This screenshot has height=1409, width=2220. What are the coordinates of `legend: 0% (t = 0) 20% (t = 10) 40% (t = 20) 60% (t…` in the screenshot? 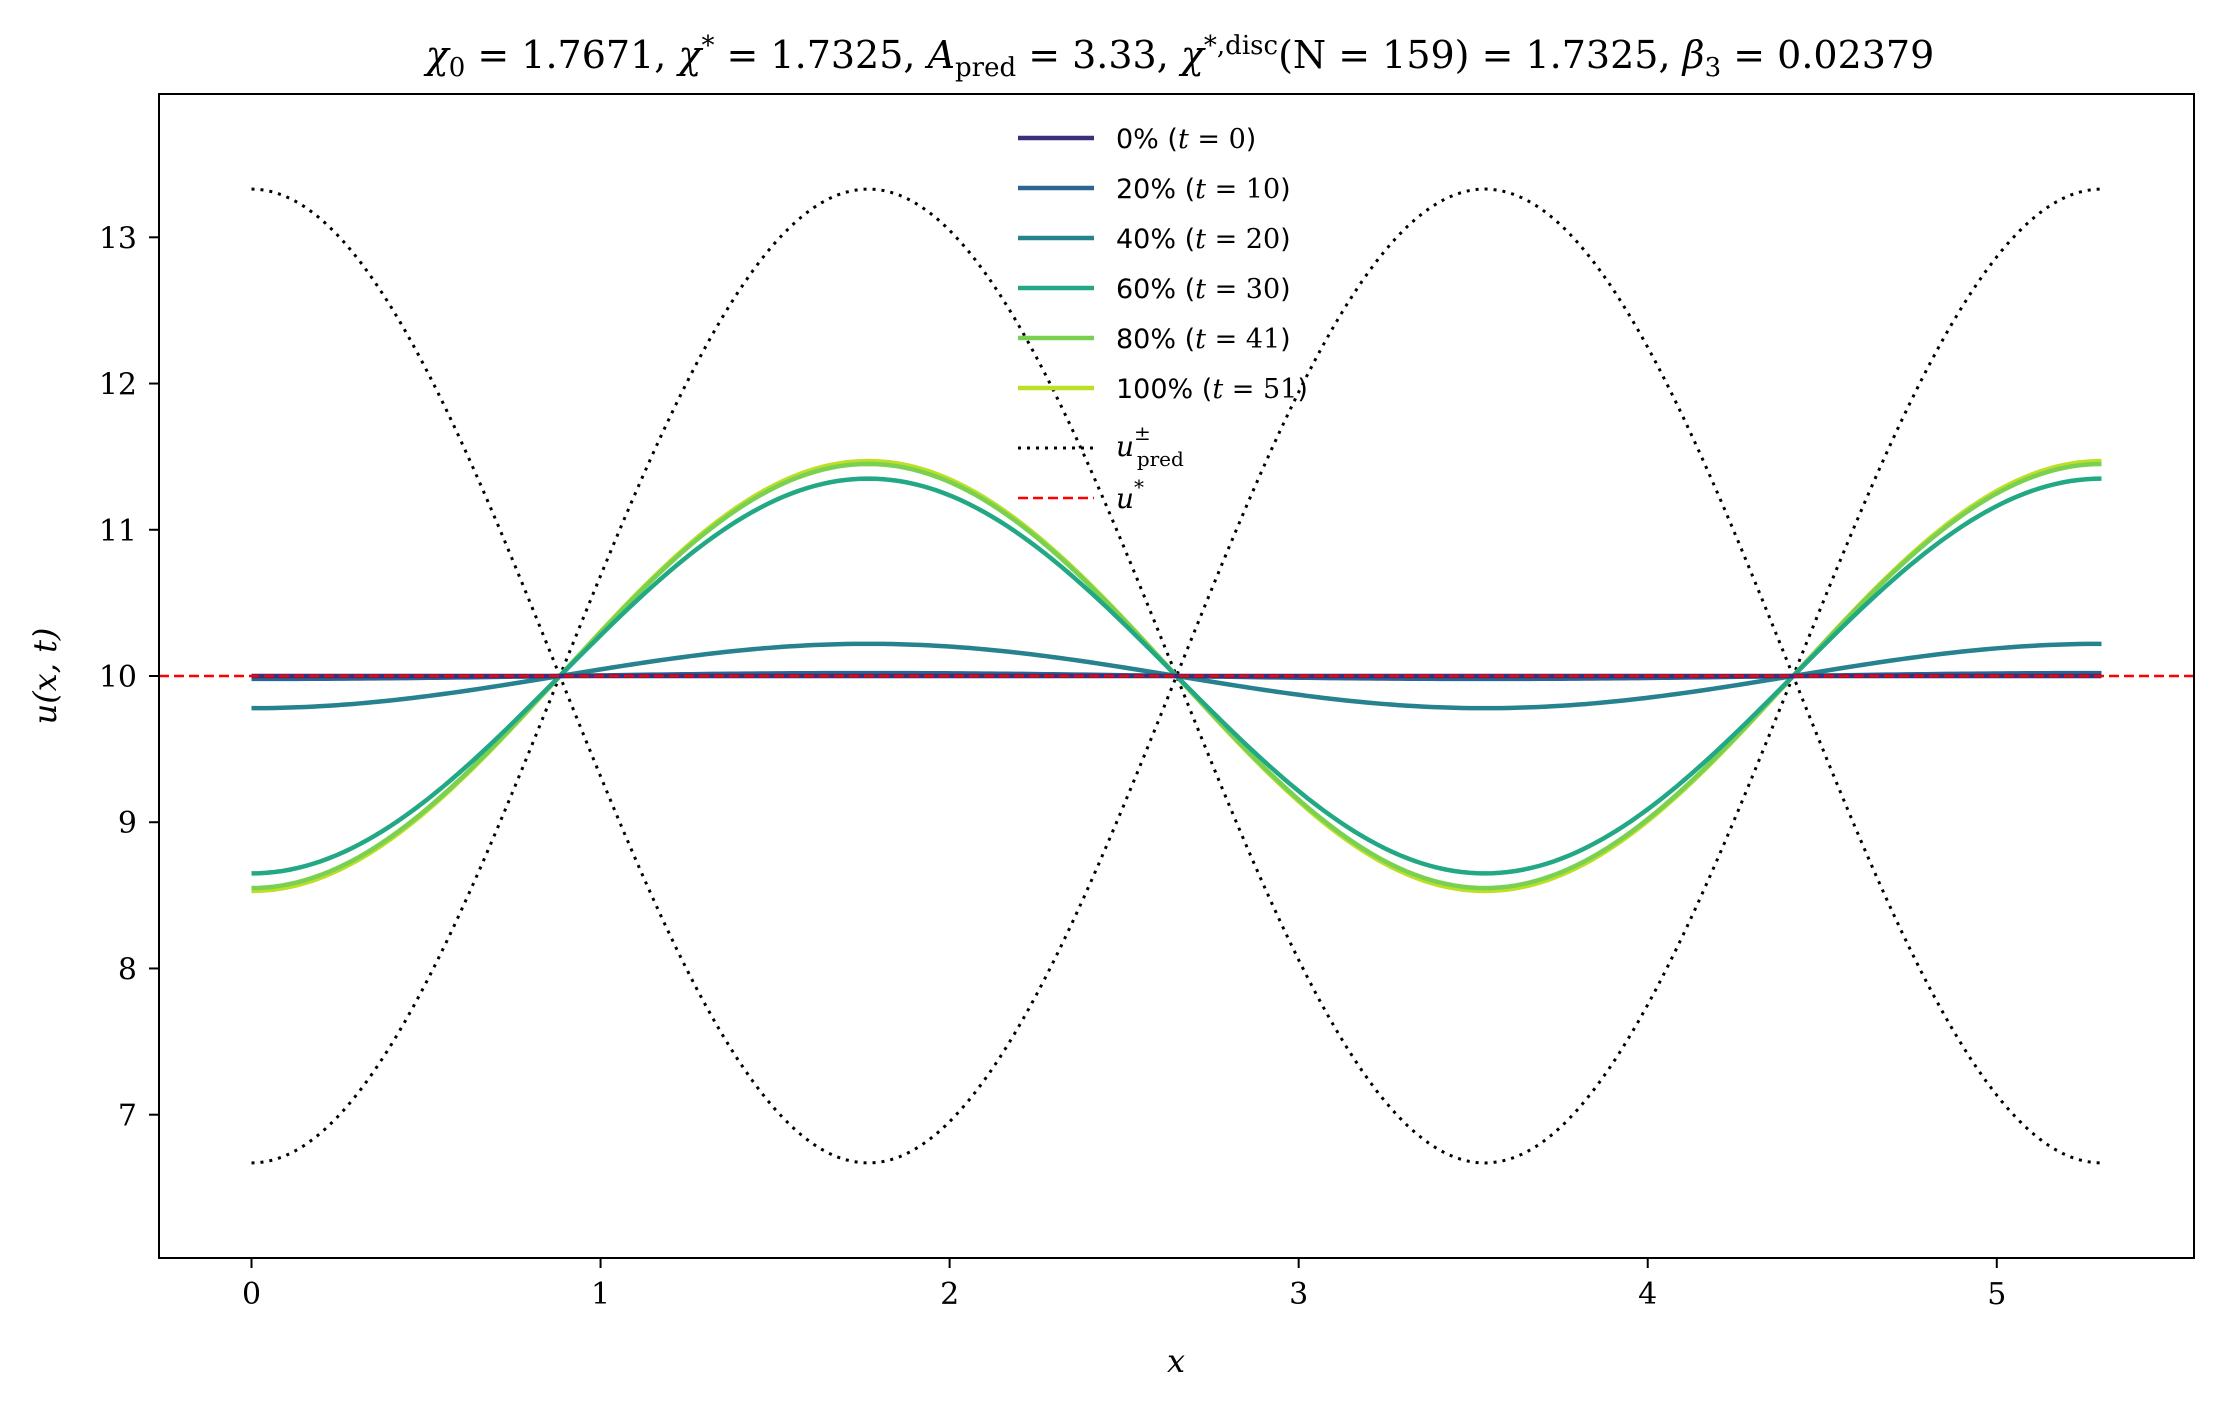 It's located at (1163, 319).